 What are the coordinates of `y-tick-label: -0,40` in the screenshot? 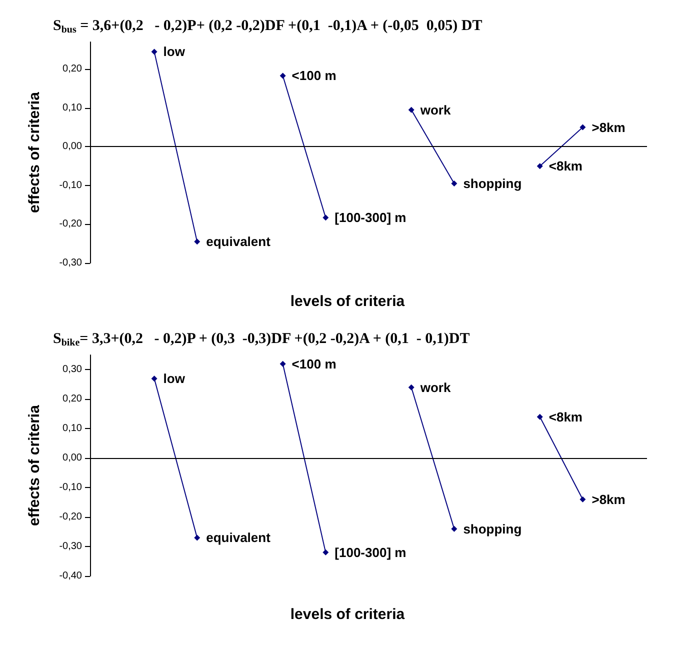 It's located at (70, 576).